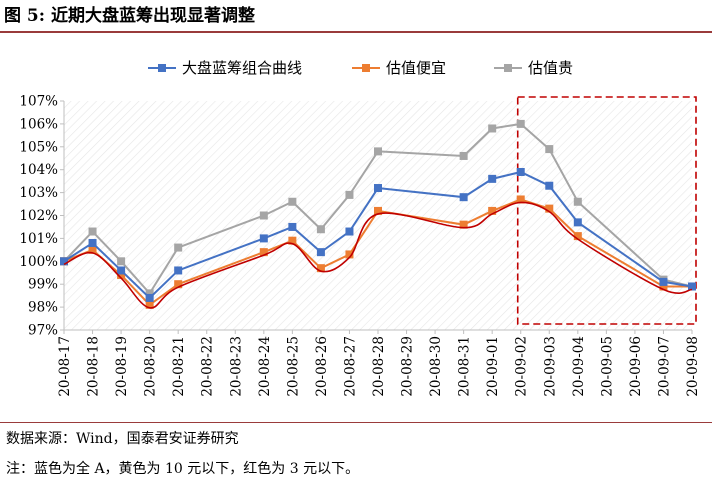 Image resolution: width=712 pixels, height=487 pixels. I want to click on y-tick-label: 105%, so click(38, 147).